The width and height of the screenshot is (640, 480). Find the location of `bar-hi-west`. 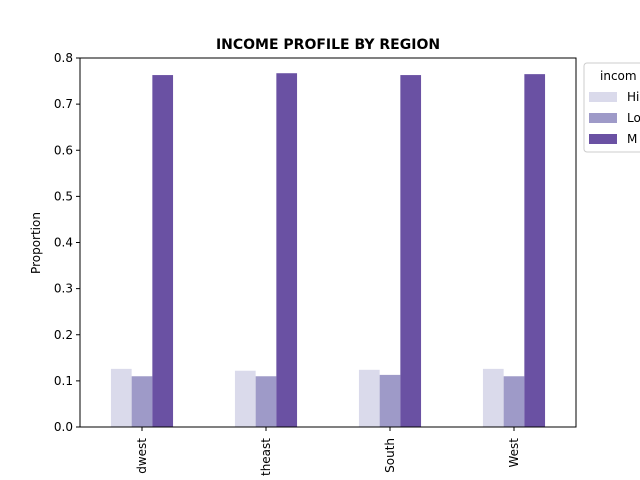

bar-hi-west is located at coordinates (493, 397).